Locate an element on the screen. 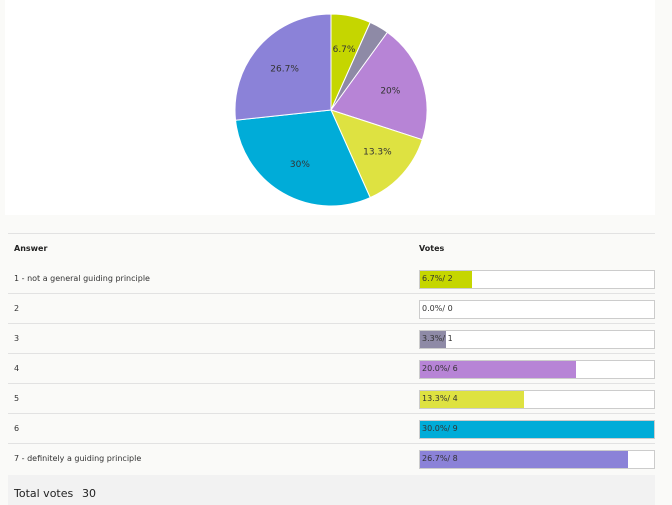  pie-chart: 6.7% 20% 13.3% 30% 26.7% is located at coordinates (331, 110).